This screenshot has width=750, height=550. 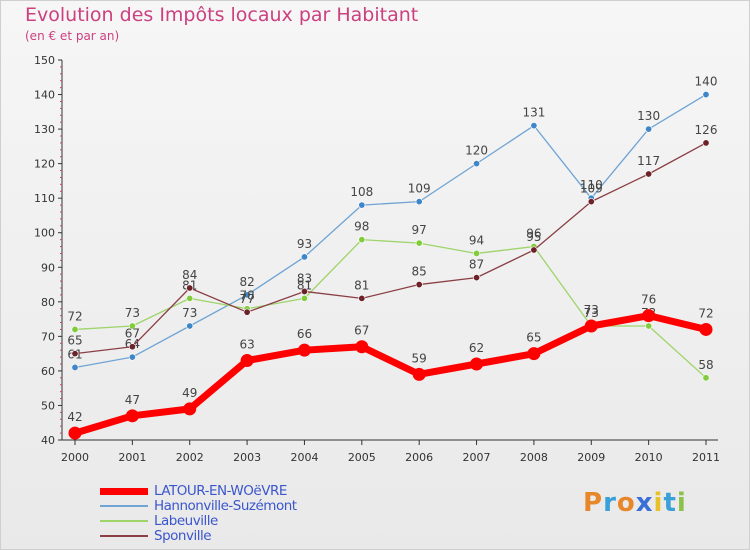 What do you see at coordinates (705, 365) in the screenshot?
I see `data-label: 58` at bounding box center [705, 365].